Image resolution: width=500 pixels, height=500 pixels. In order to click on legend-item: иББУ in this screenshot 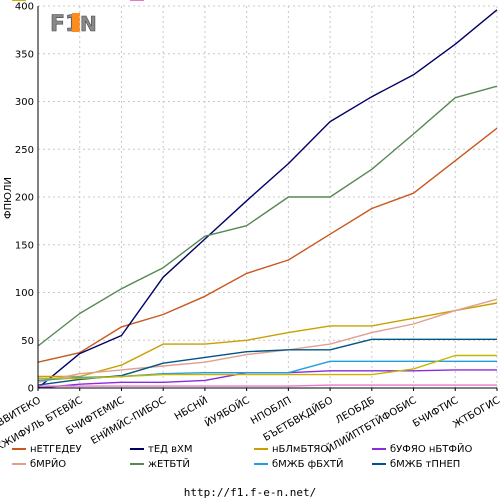, I will do `click(34, 1)`.